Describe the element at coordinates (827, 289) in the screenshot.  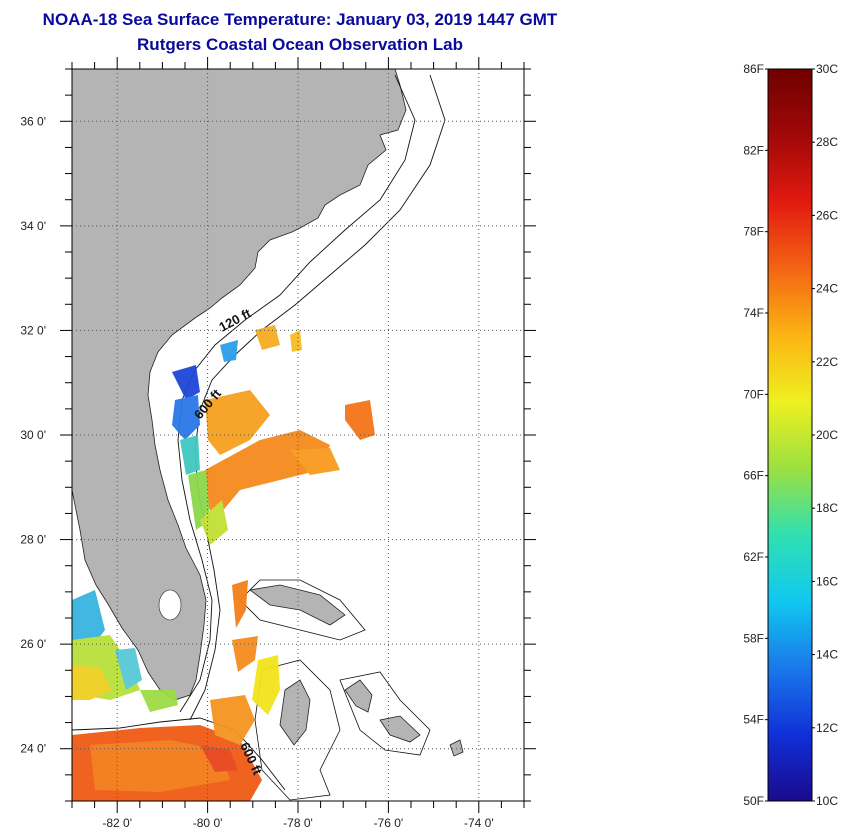
I see `colorbar-c-label: 24C` at that location.